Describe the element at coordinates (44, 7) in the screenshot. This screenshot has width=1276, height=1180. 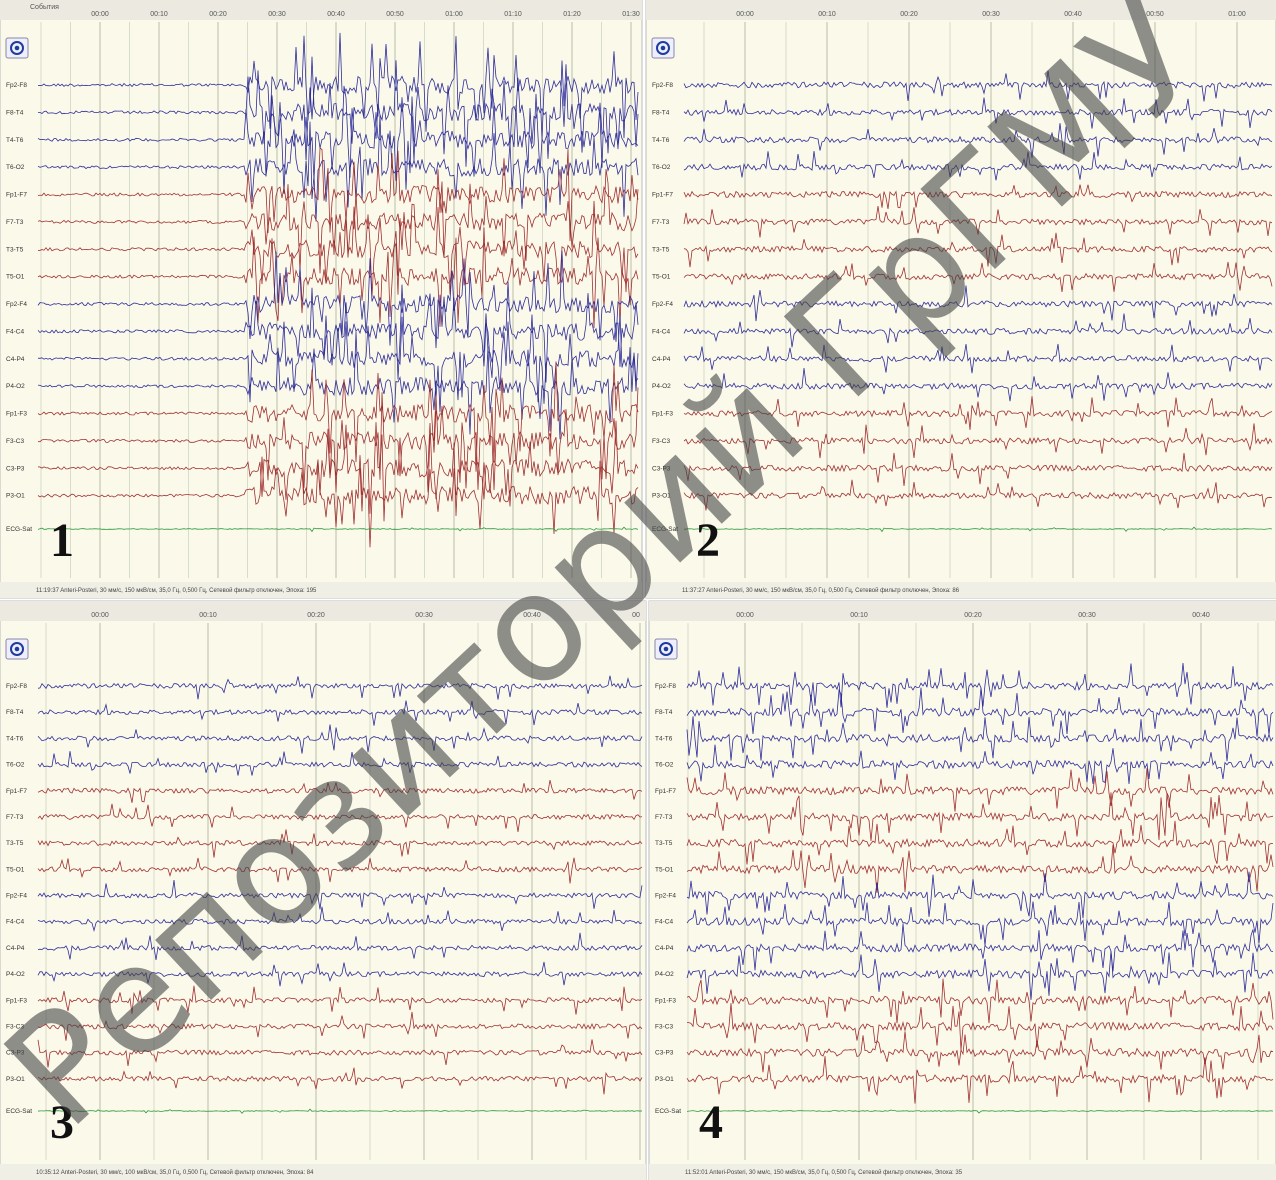
I see `event-label: События` at that location.